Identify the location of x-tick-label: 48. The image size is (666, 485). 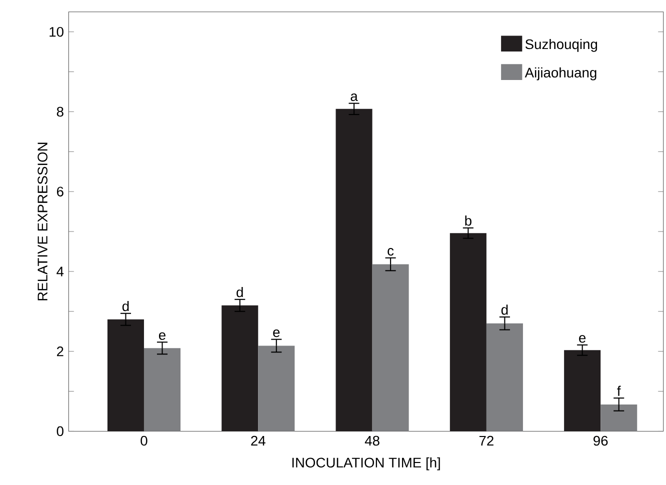
(372, 441).